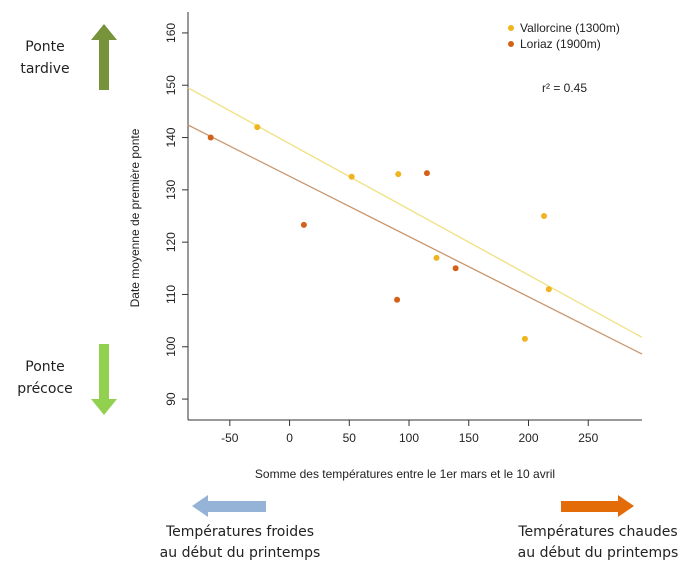  What do you see at coordinates (469, 438) in the screenshot?
I see `x-tick-label: 150` at bounding box center [469, 438].